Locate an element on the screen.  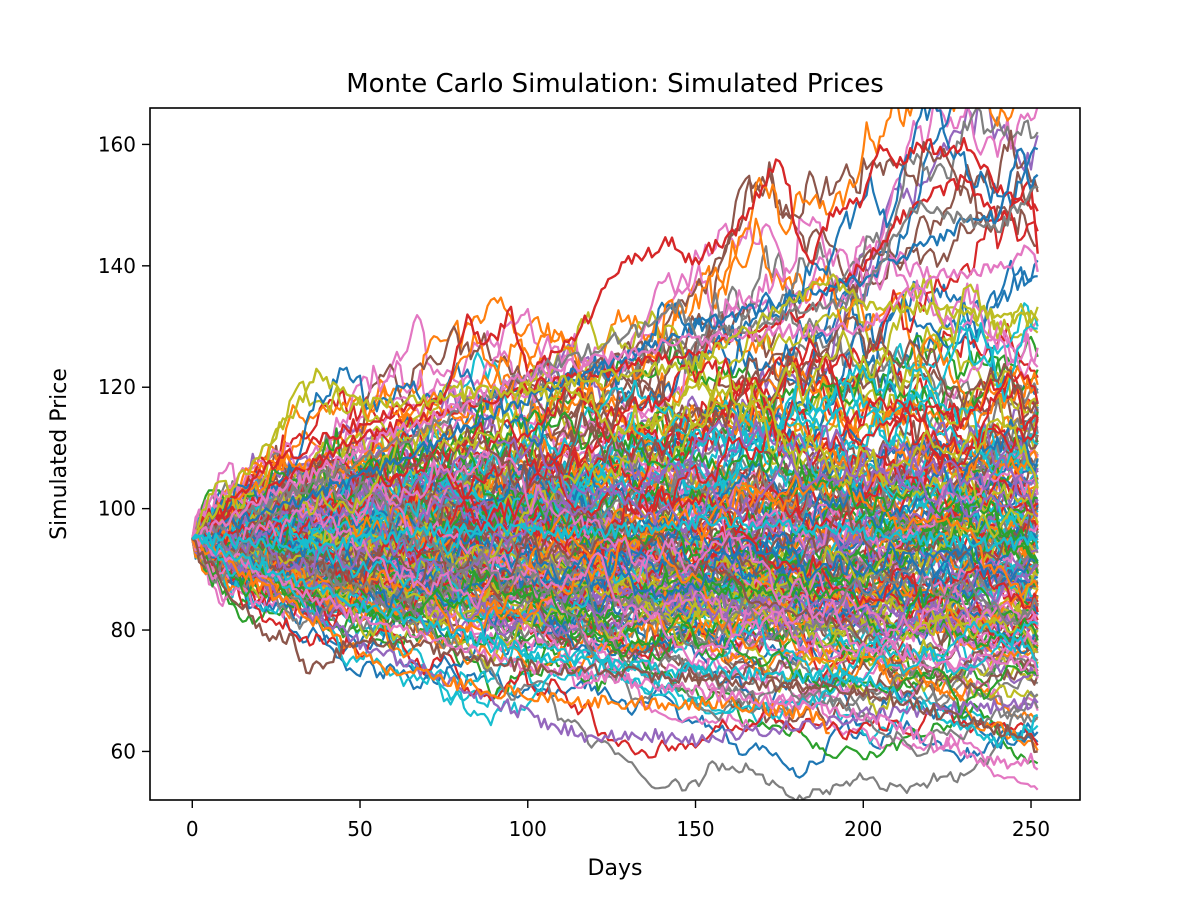
x-tick-label: 200 is located at coordinates (863, 829).